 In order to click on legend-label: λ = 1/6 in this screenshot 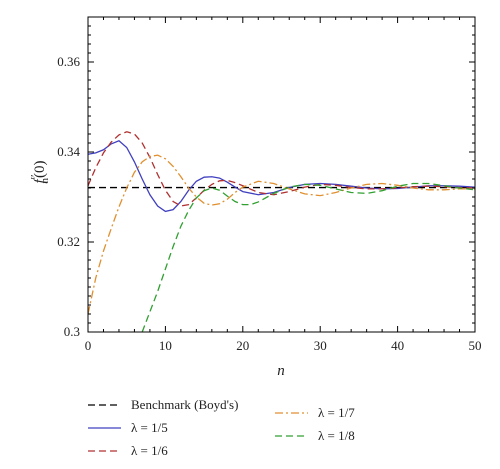, I will do `click(149, 450)`.